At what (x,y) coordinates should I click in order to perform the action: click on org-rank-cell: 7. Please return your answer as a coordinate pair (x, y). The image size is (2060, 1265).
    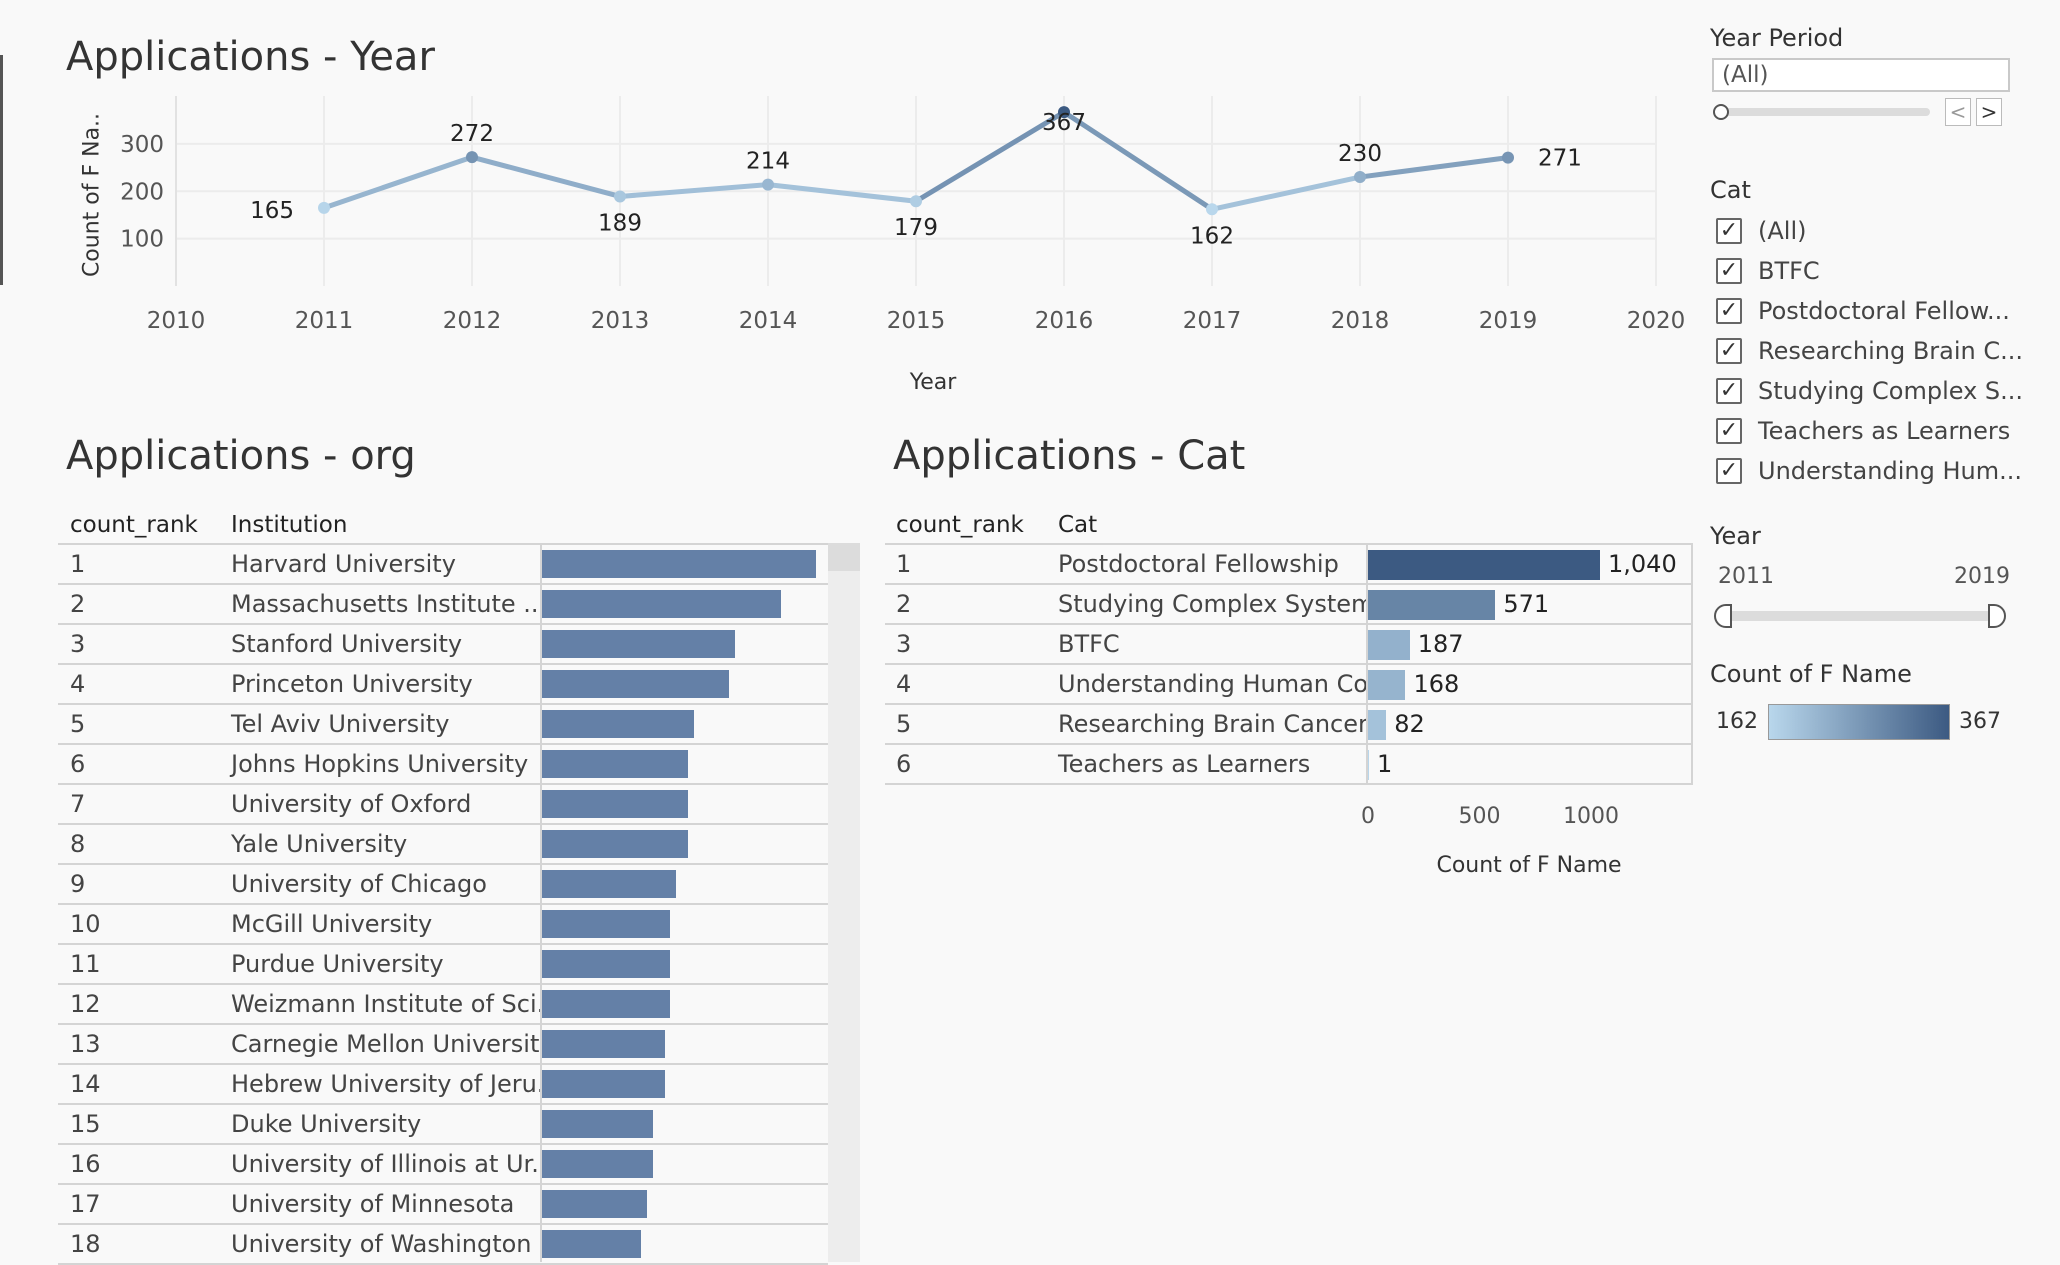
    Looking at the image, I should click on (78, 804).